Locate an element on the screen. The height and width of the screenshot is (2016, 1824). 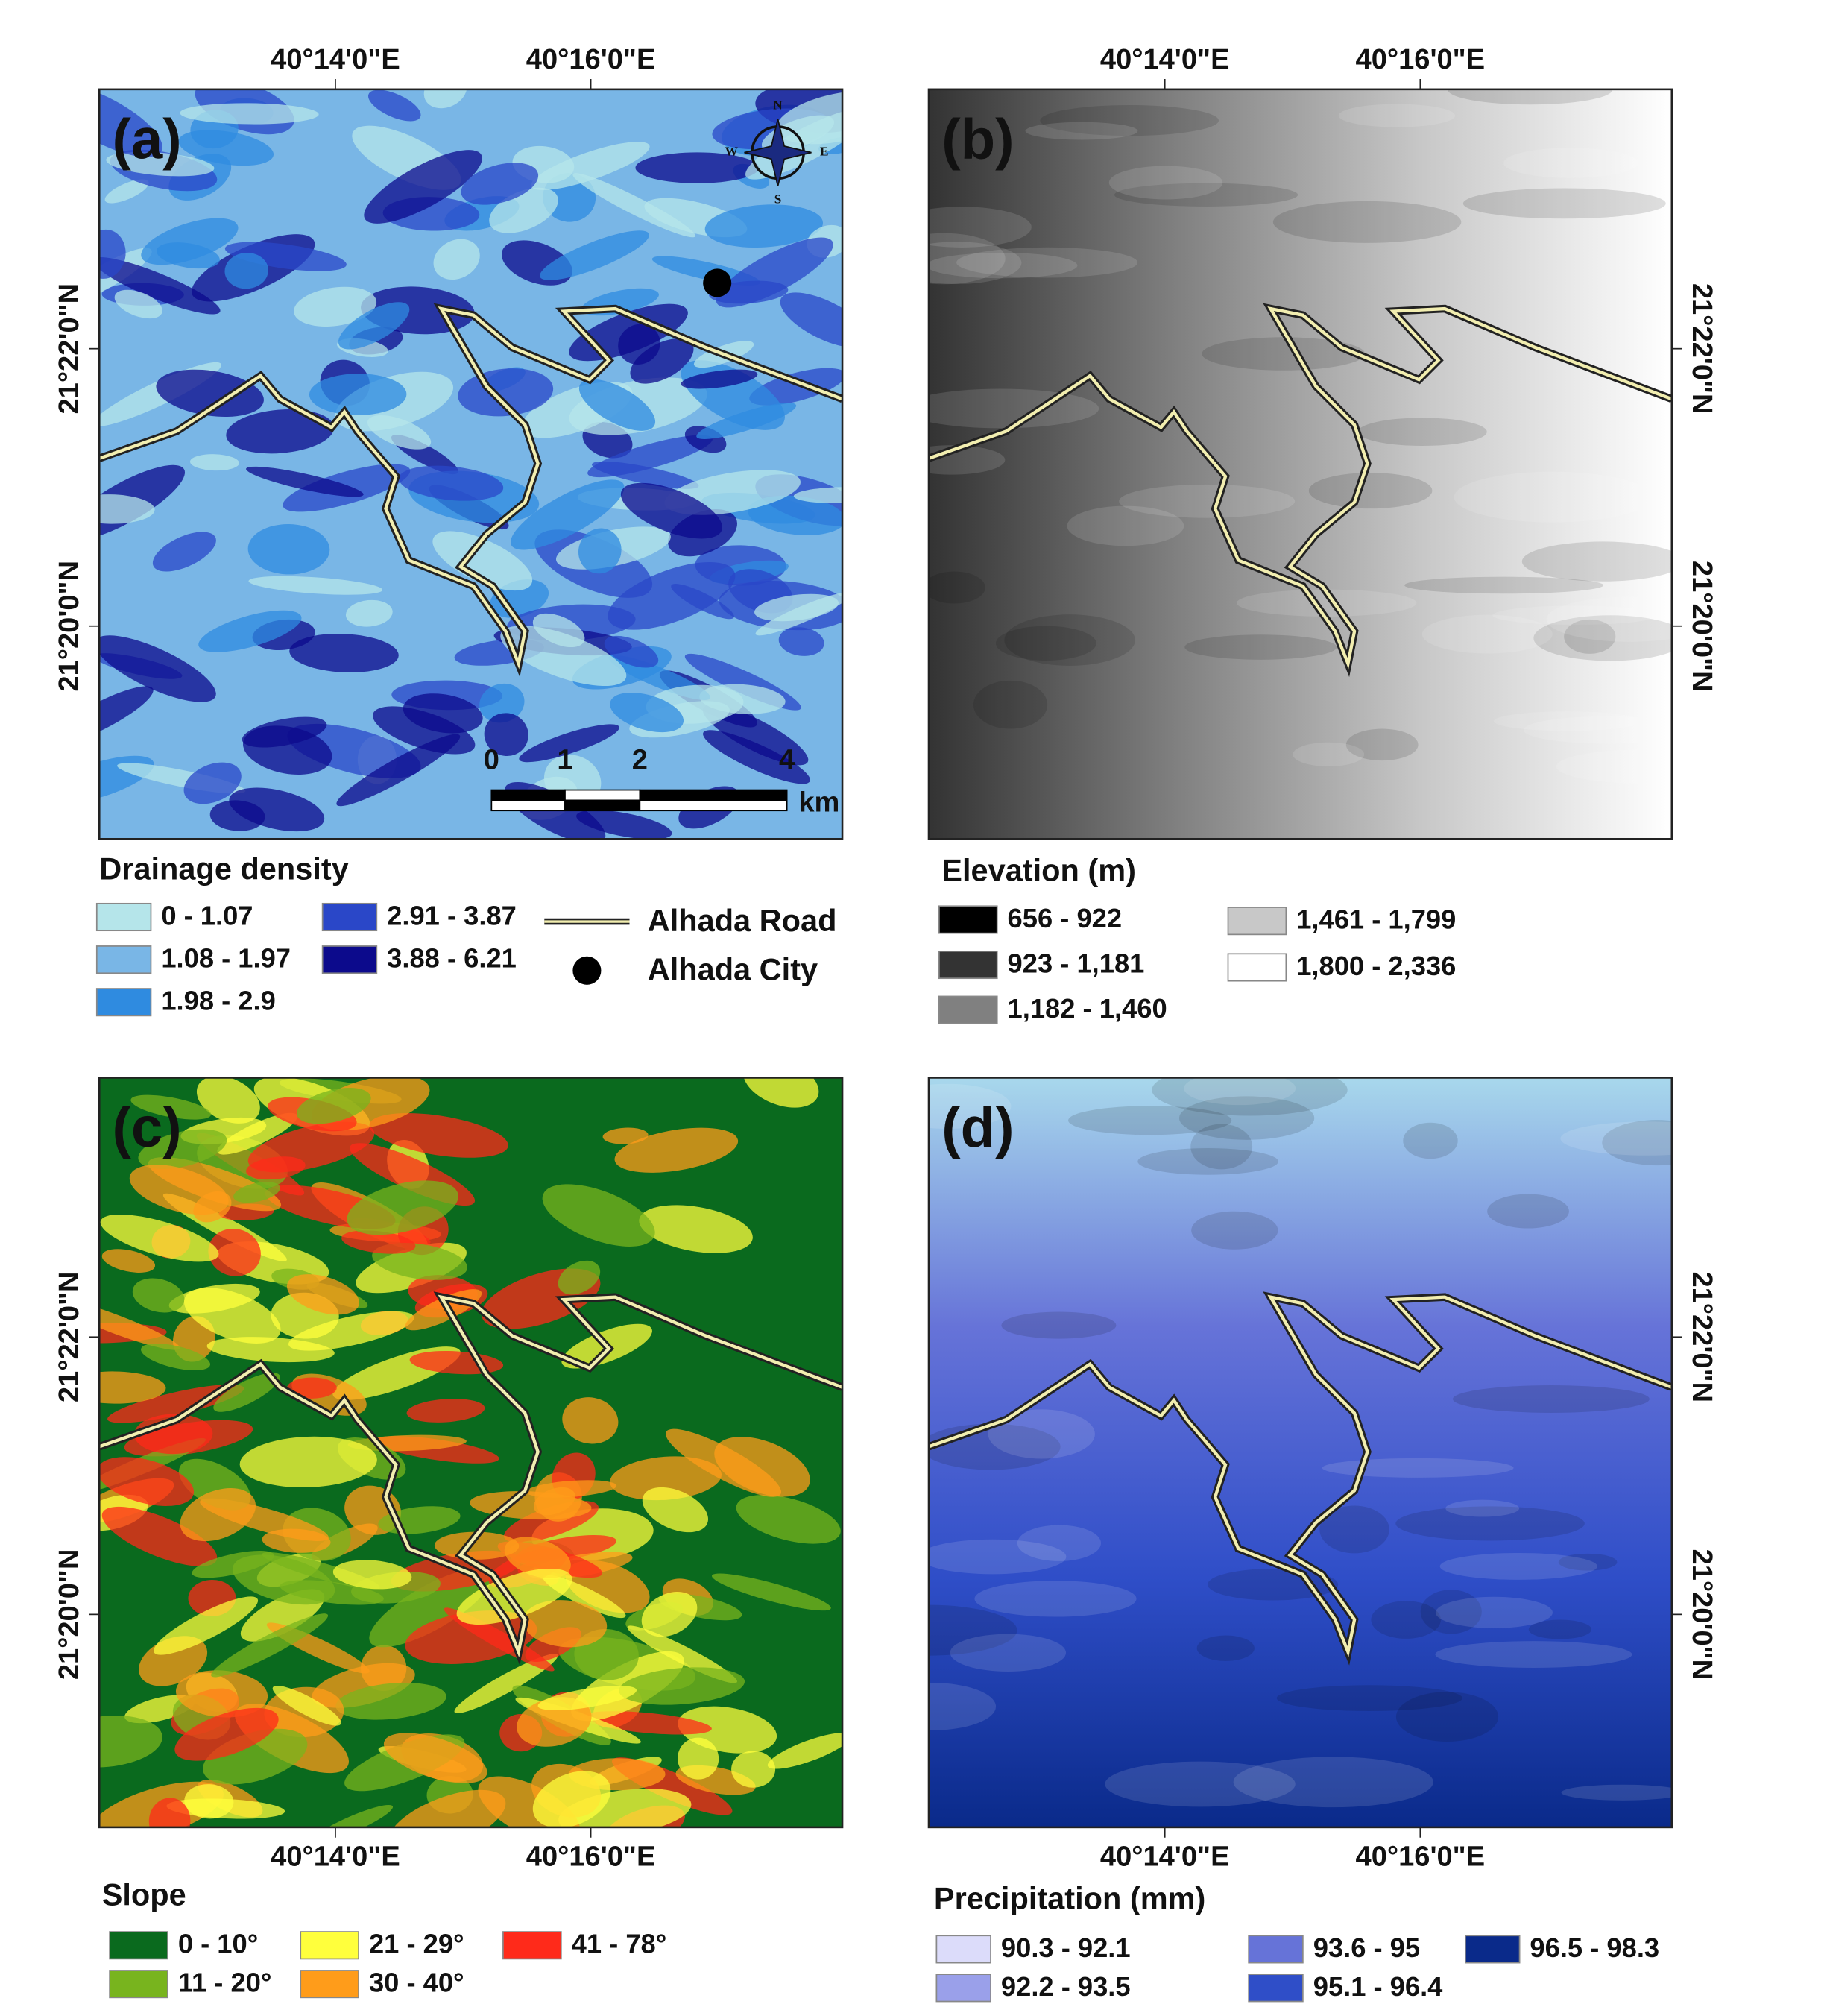
lon-label: 40°16'0"E is located at coordinates (1421, 59).